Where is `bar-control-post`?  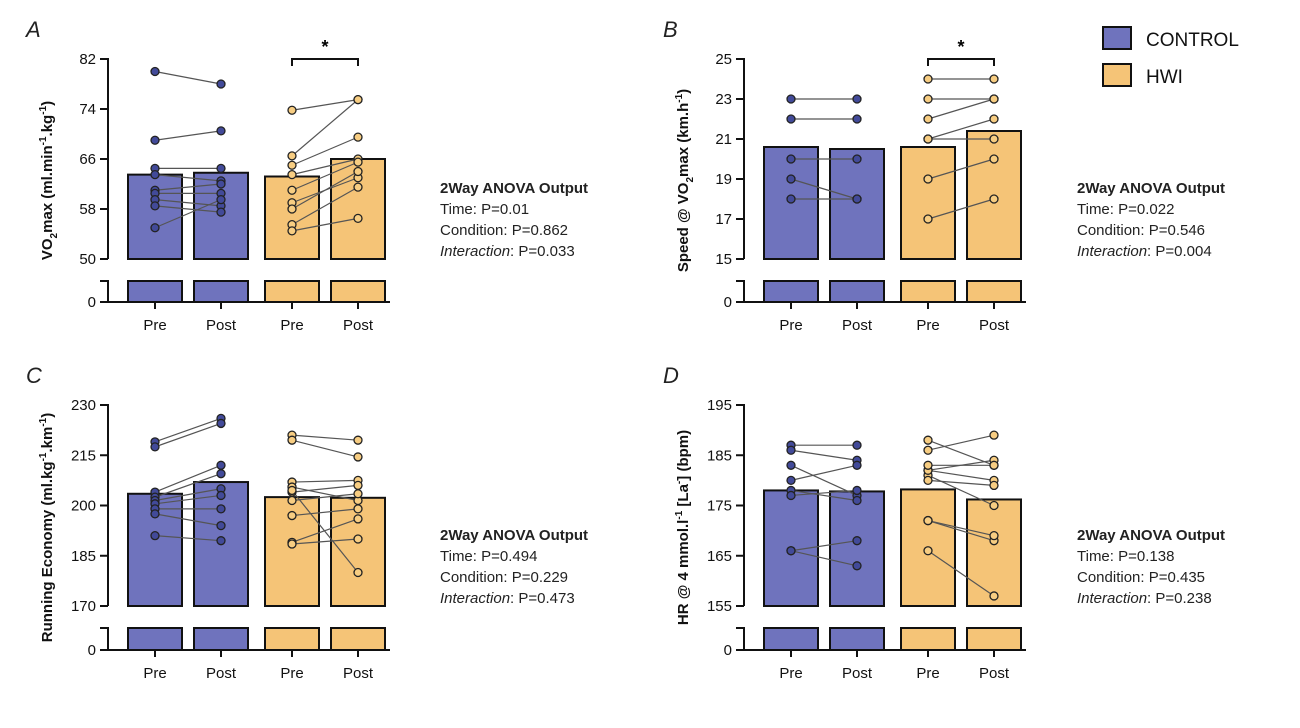
bar-control-post is located at coordinates (857, 204).